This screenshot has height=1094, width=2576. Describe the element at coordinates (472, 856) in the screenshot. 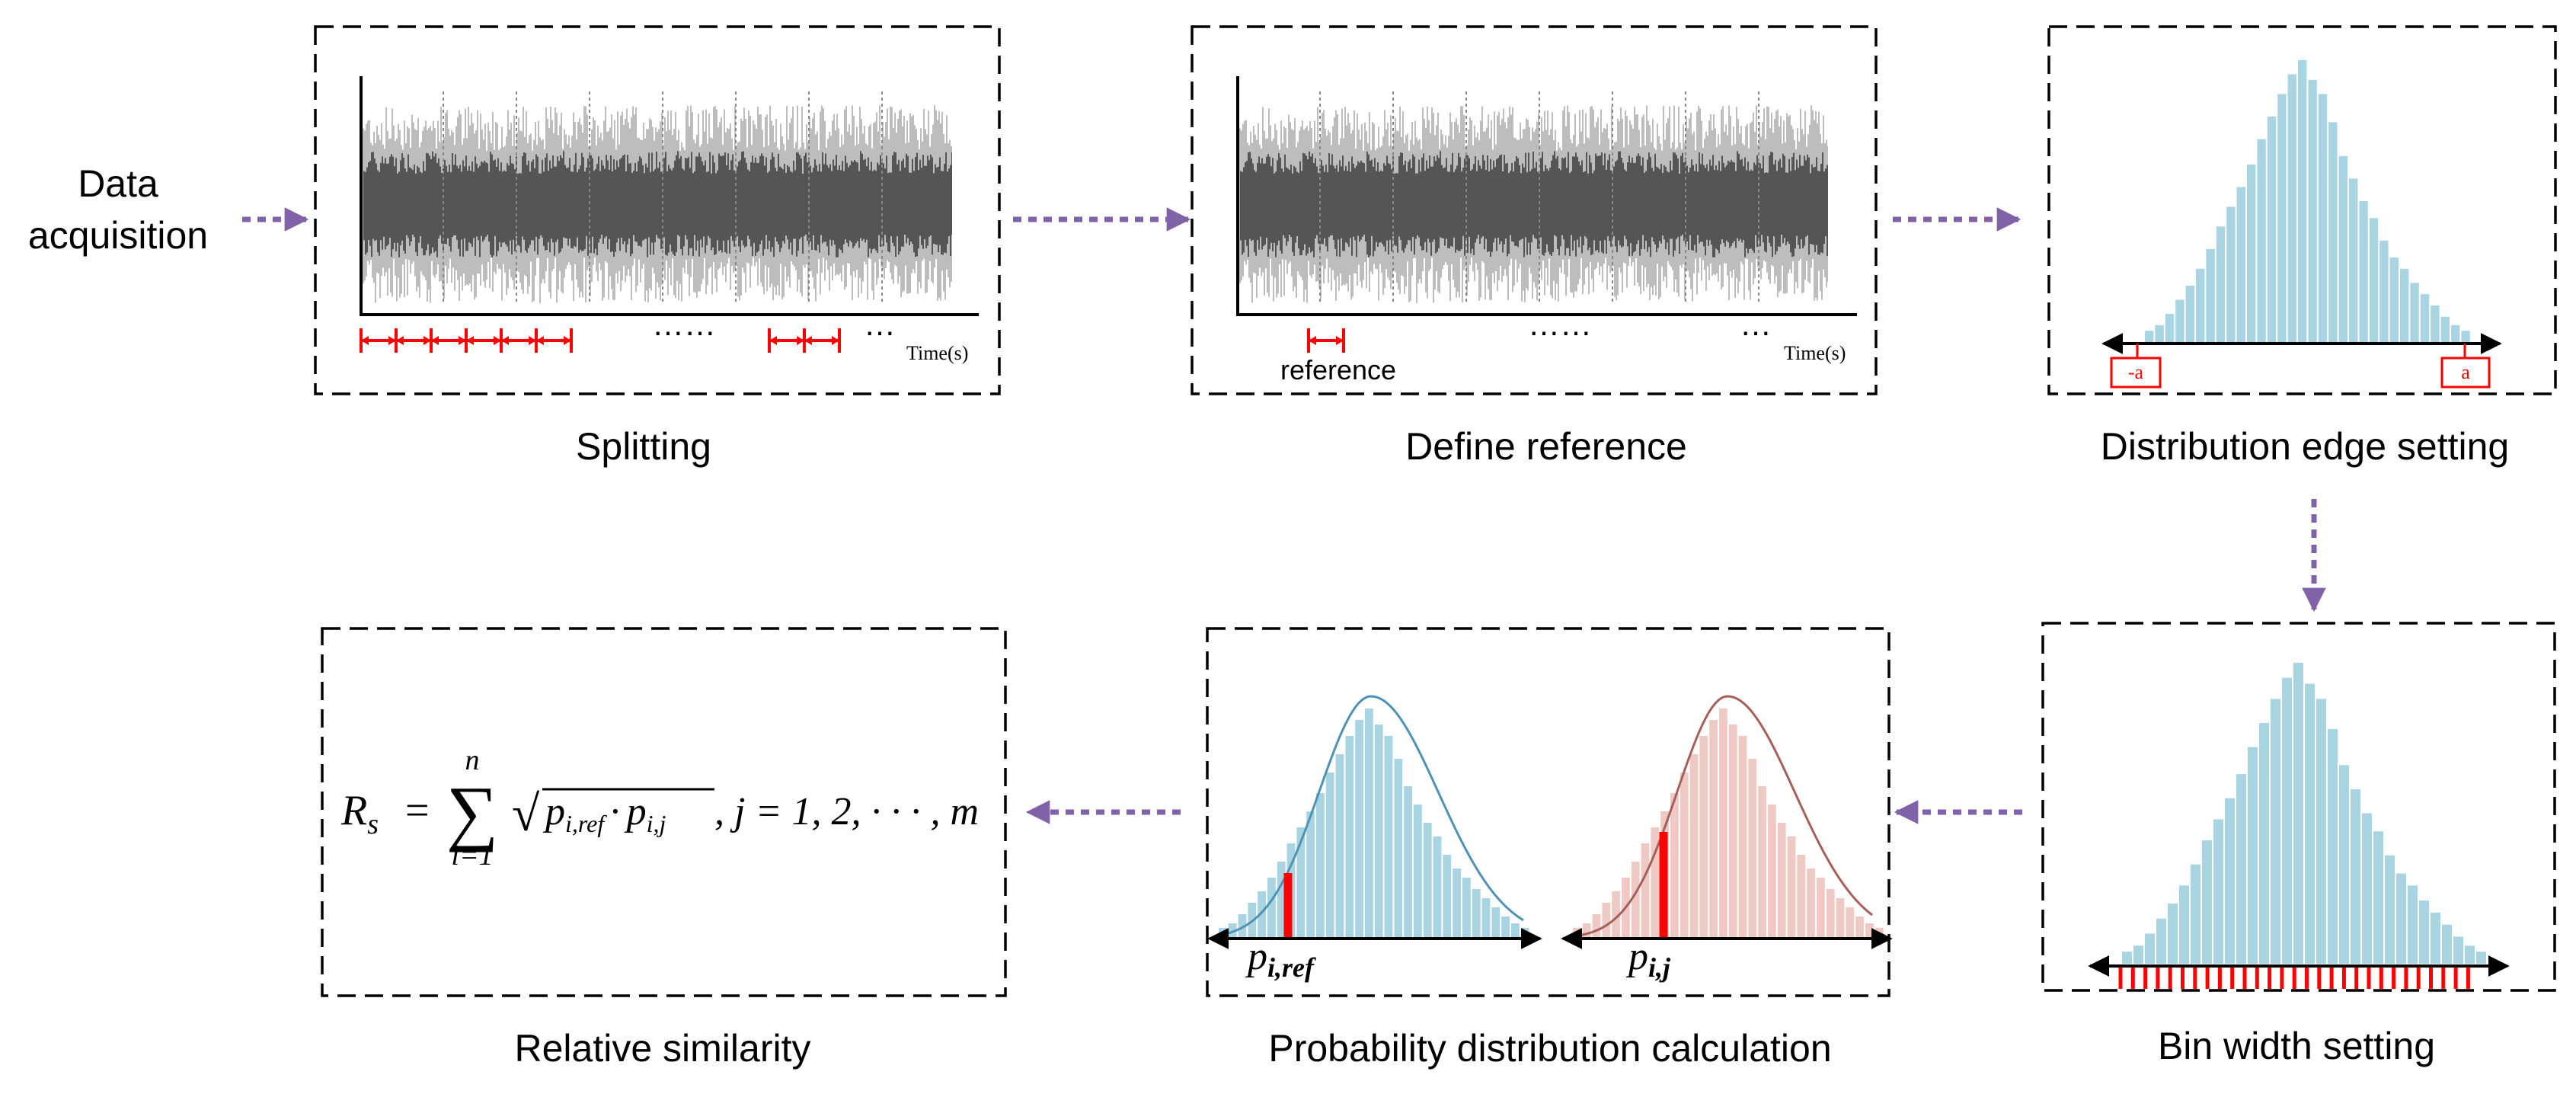

I see `formula-sum-lower: i=1` at that location.